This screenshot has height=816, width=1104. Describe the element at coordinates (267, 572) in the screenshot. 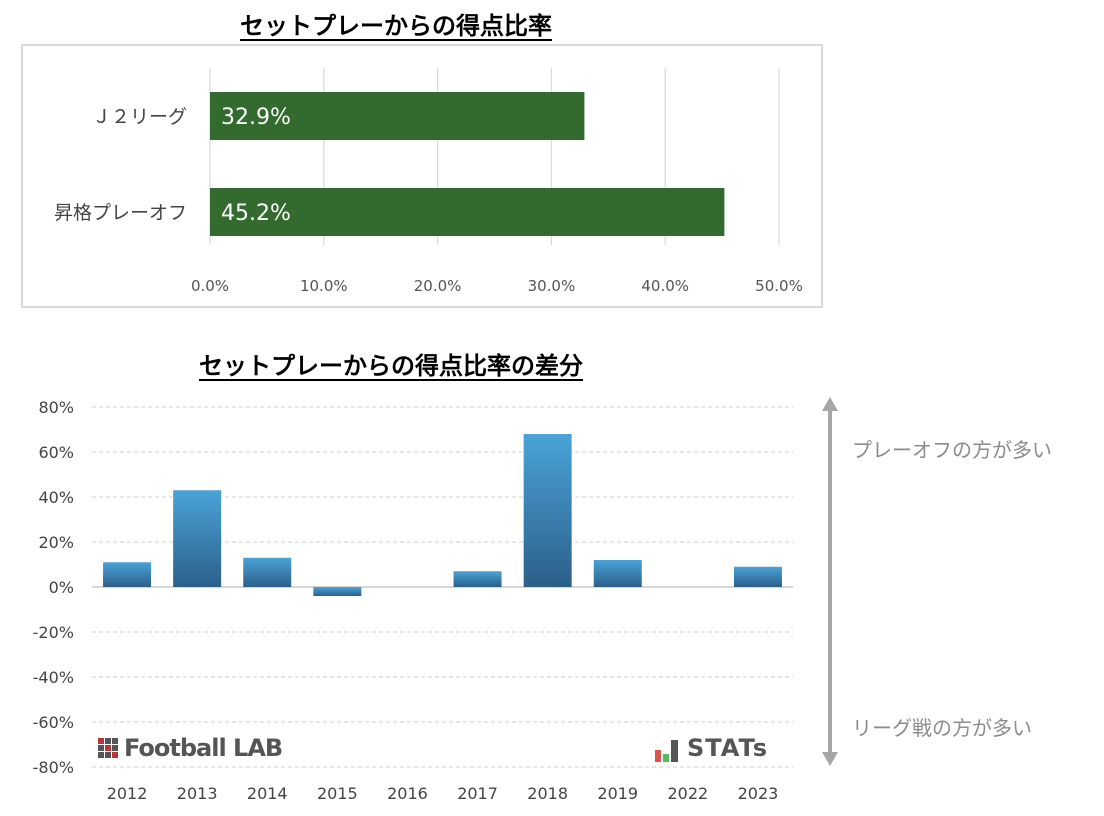

I see `bar-2014` at that location.